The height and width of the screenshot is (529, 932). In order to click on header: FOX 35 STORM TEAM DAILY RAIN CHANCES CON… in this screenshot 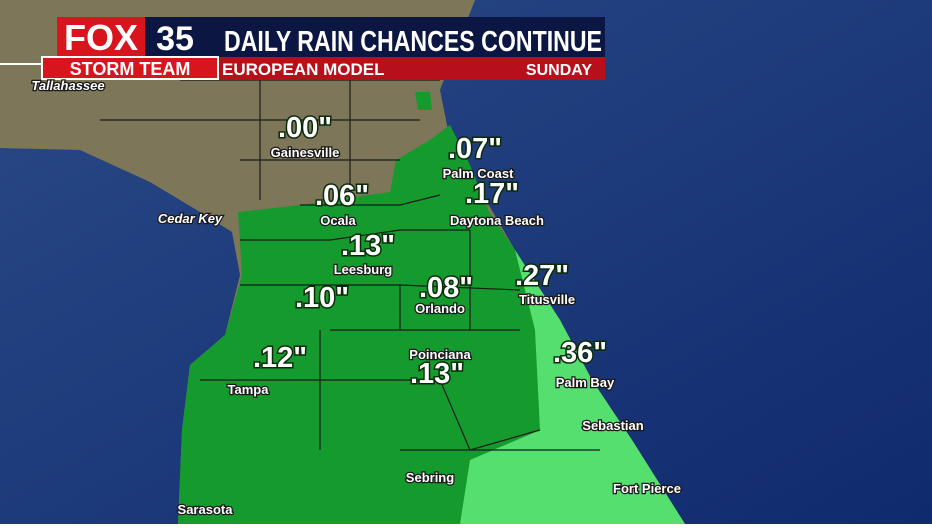, I will do `click(302, 48)`.